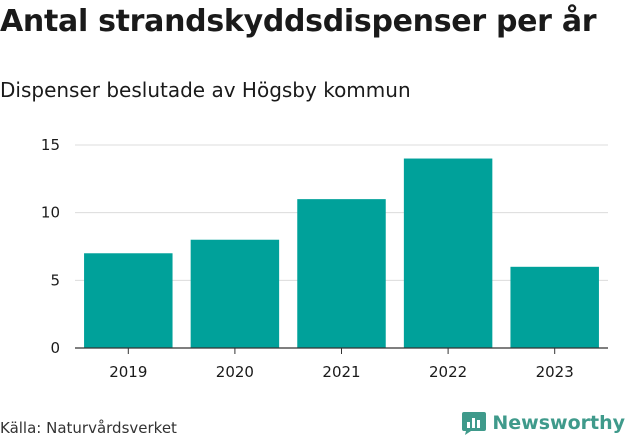  What do you see at coordinates (558, 423) in the screenshot?
I see `brand-name: Newsworthy` at bounding box center [558, 423].